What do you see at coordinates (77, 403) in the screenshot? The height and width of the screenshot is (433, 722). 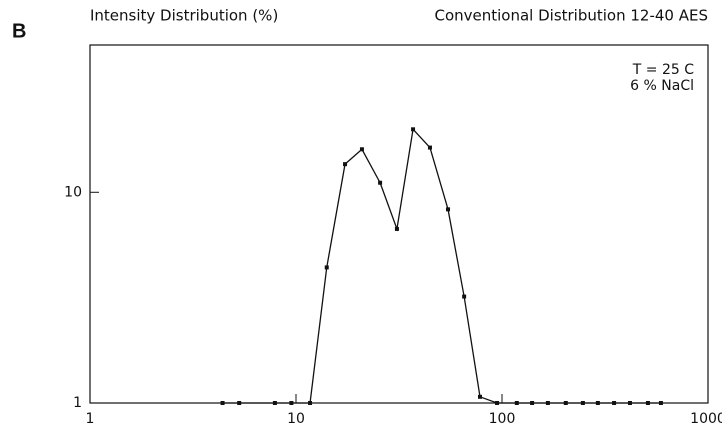 I see `y-tick-label: 1` at bounding box center [77, 403].